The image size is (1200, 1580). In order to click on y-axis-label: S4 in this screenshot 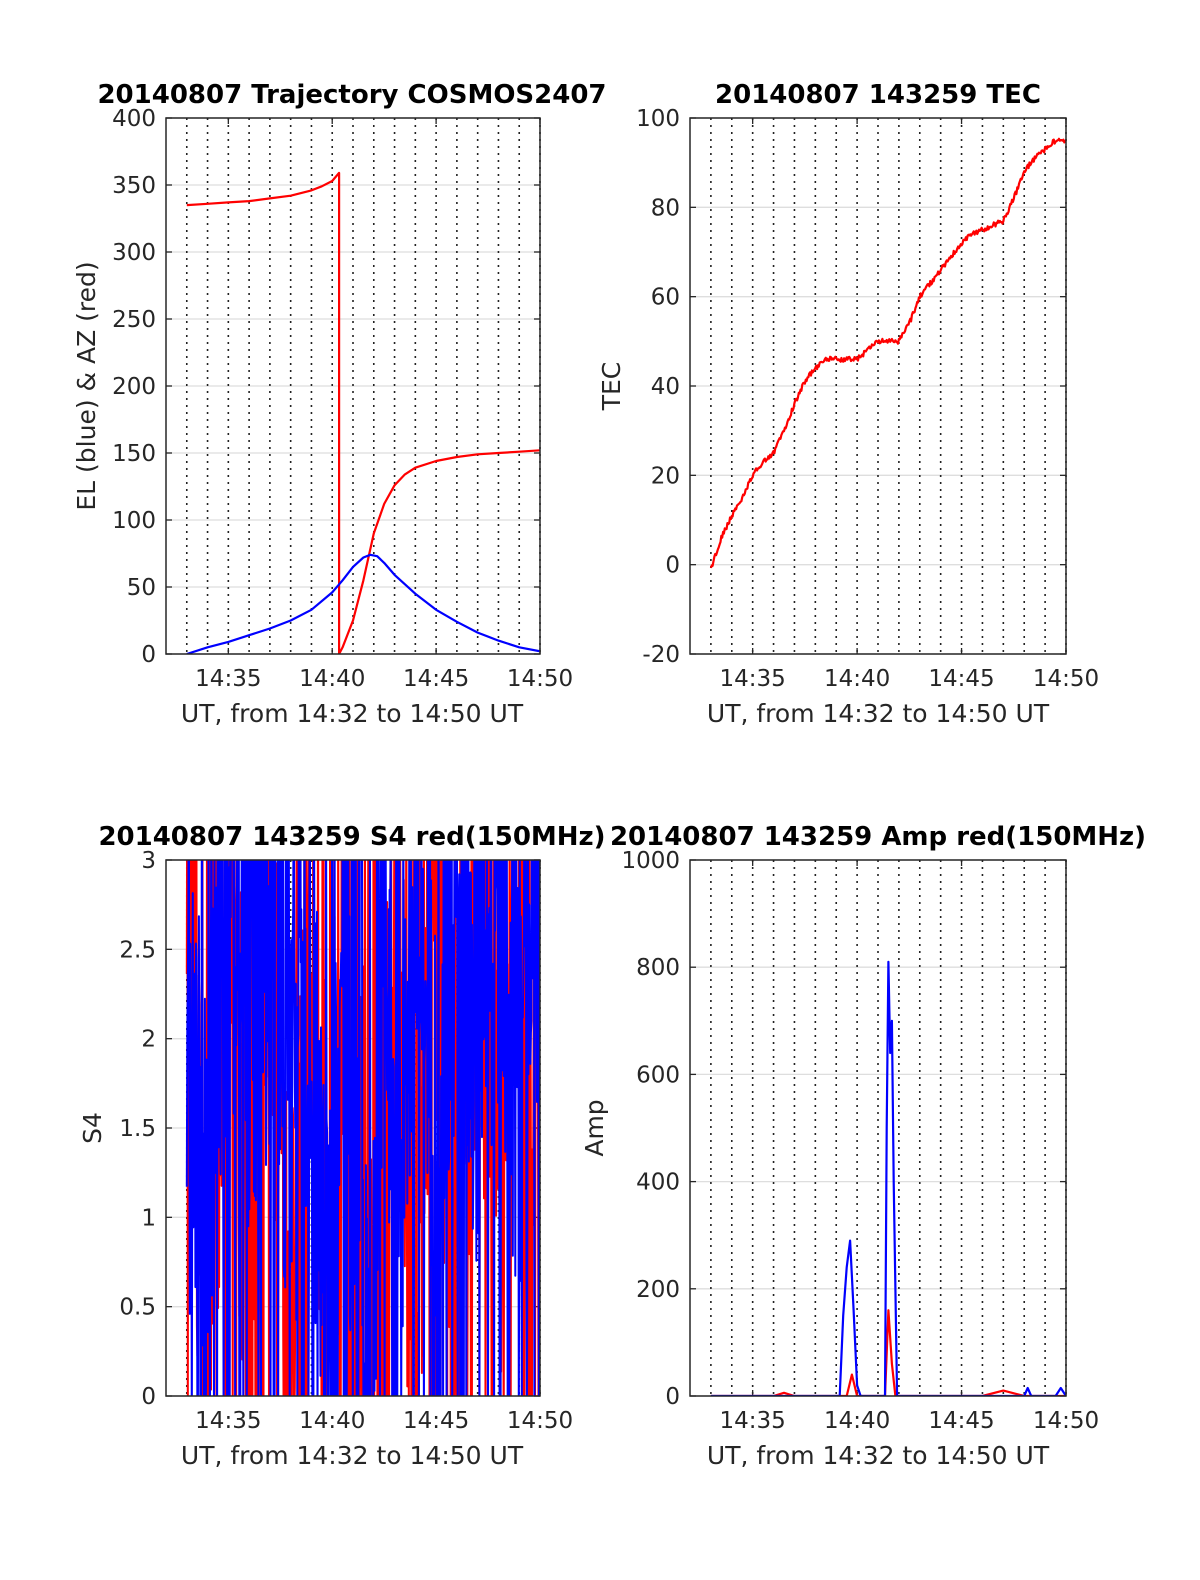, I will do `click(92, 1128)`.